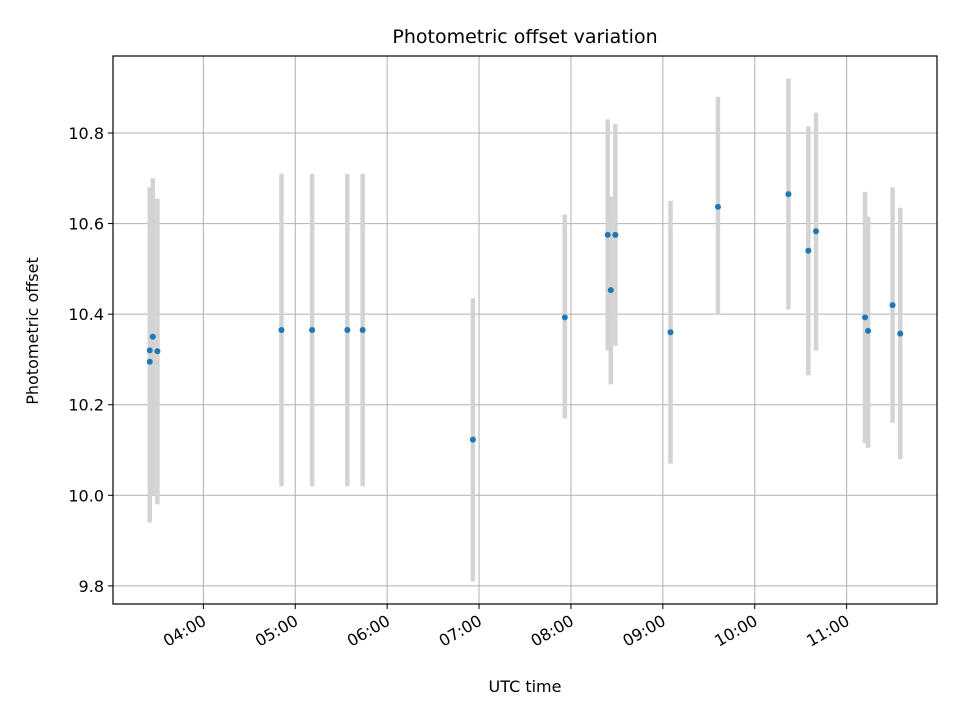 The width and height of the screenshot is (960, 720). What do you see at coordinates (91, 586) in the screenshot?
I see `y-tick-label: 9.8` at bounding box center [91, 586].